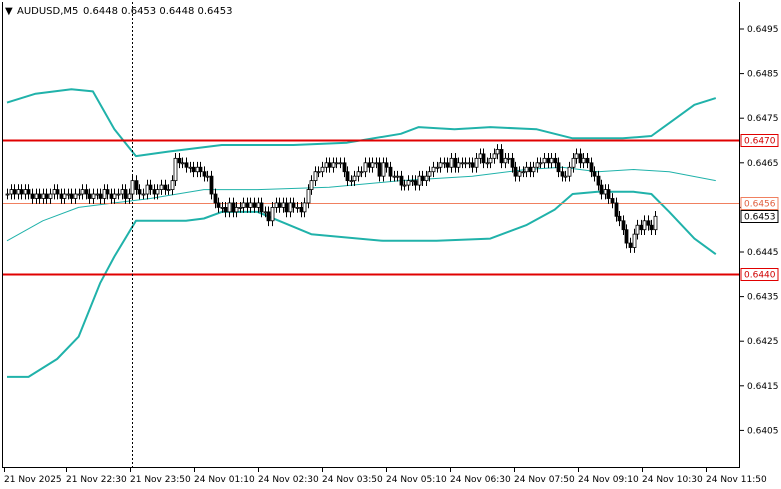 This screenshot has width=781, height=489. Describe the element at coordinates (9, 11) in the screenshot. I see `chart-menu-marker: ▼` at that location.